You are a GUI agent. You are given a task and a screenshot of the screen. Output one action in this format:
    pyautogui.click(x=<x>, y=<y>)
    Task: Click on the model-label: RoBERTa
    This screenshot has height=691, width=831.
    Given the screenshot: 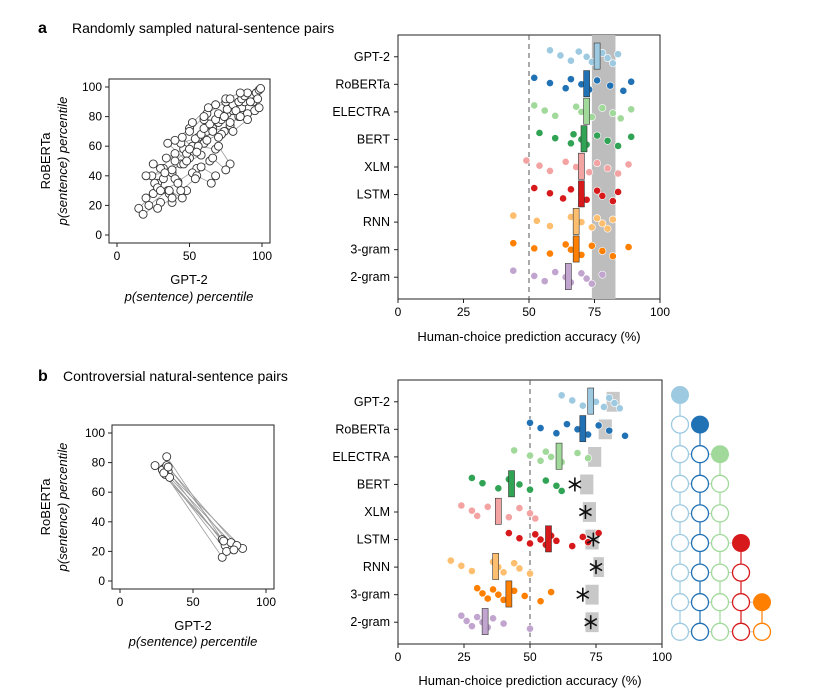 What is the action you would take?
    pyautogui.click(x=362, y=429)
    